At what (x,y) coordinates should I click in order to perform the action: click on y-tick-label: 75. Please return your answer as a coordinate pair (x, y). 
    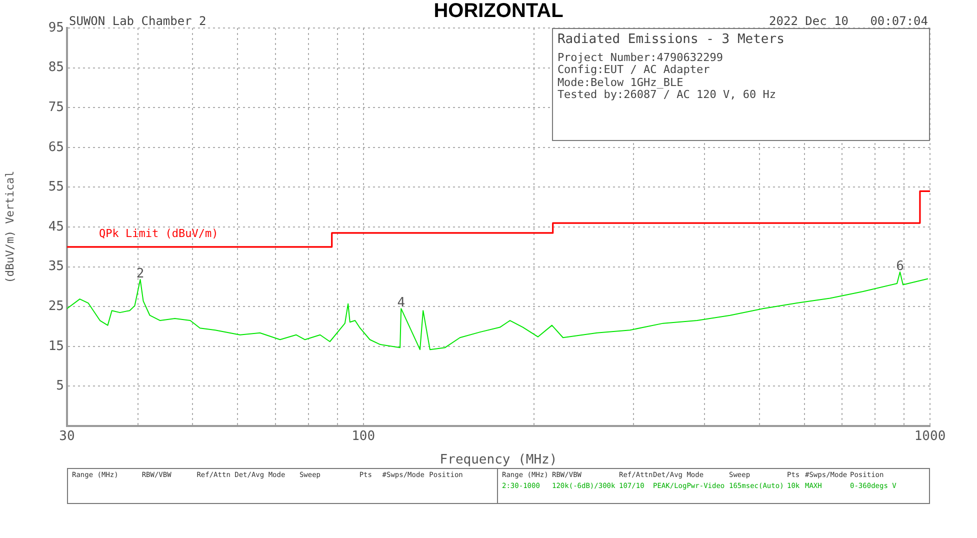
    Looking at the image, I should click on (56, 107).